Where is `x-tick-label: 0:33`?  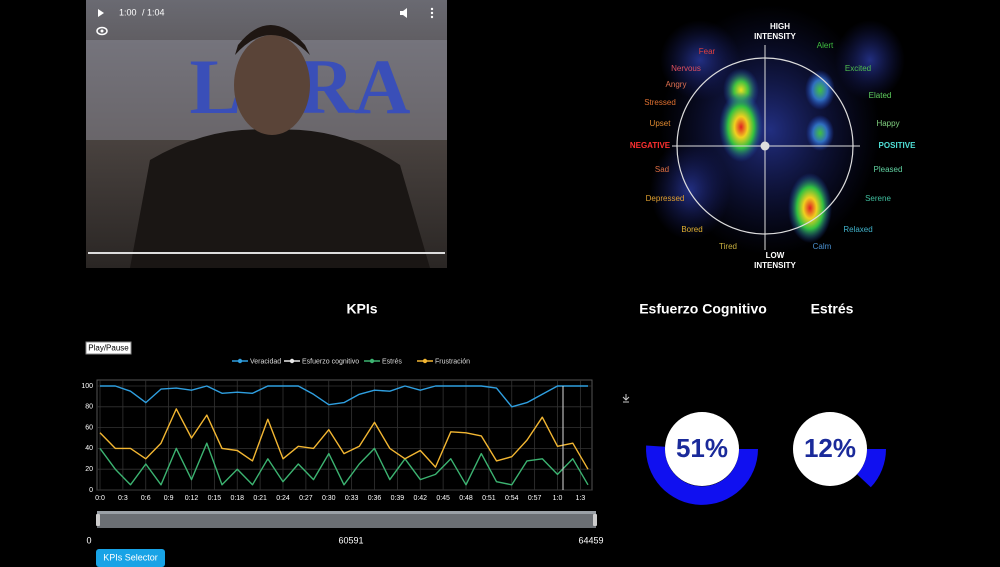 x-tick-label: 0:33 is located at coordinates (352, 498).